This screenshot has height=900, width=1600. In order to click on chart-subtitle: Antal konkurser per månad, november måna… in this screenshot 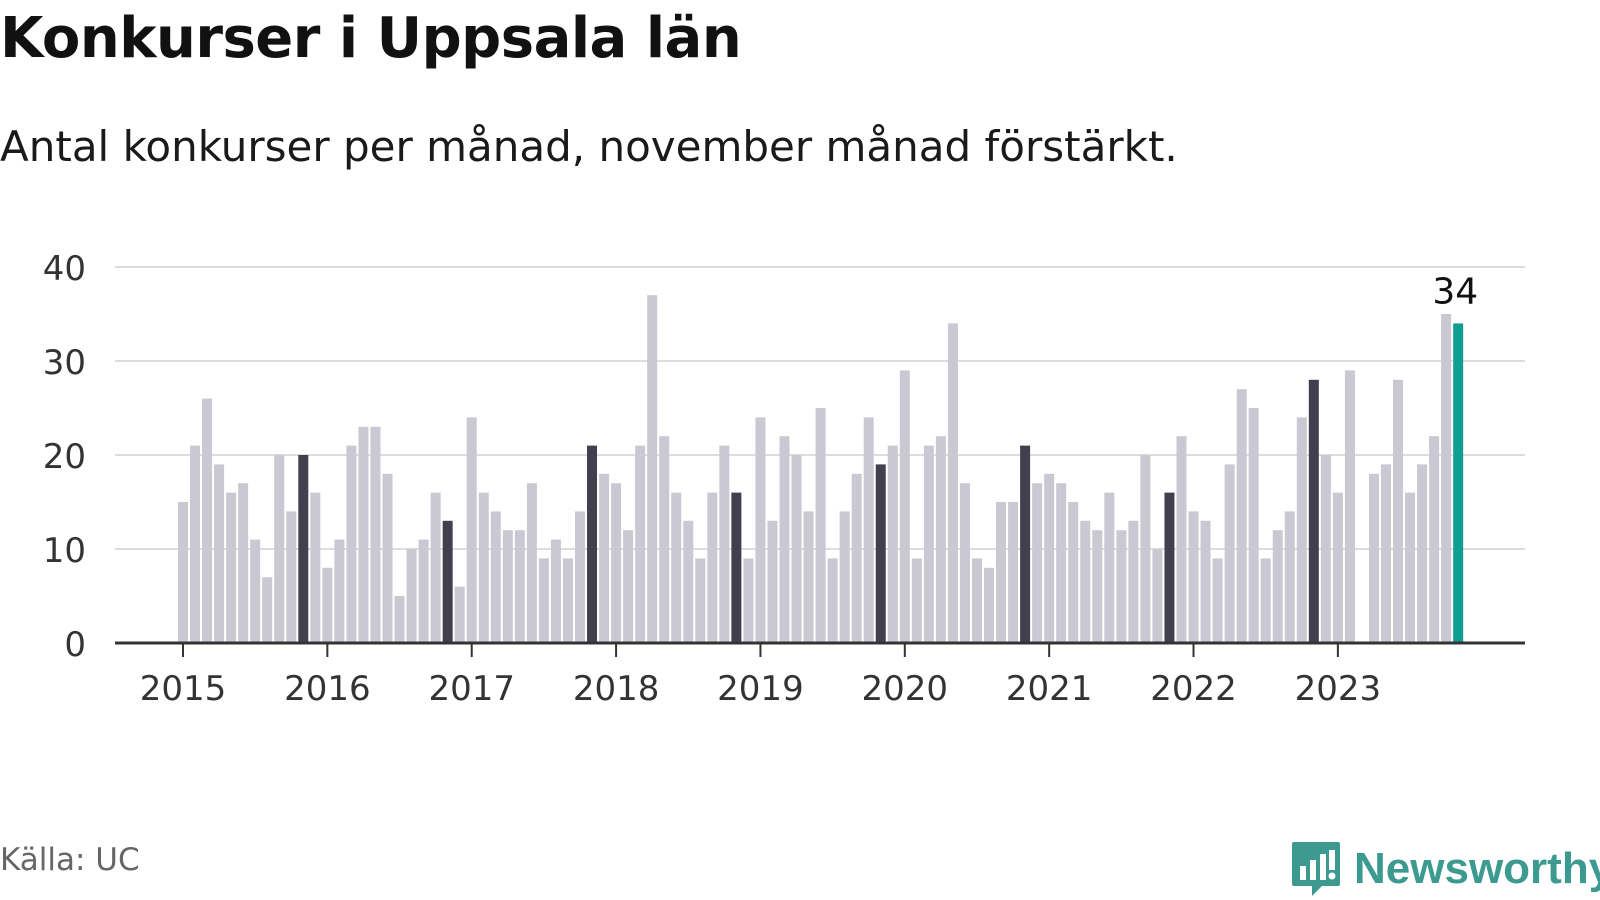, I will do `click(589, 146)`.